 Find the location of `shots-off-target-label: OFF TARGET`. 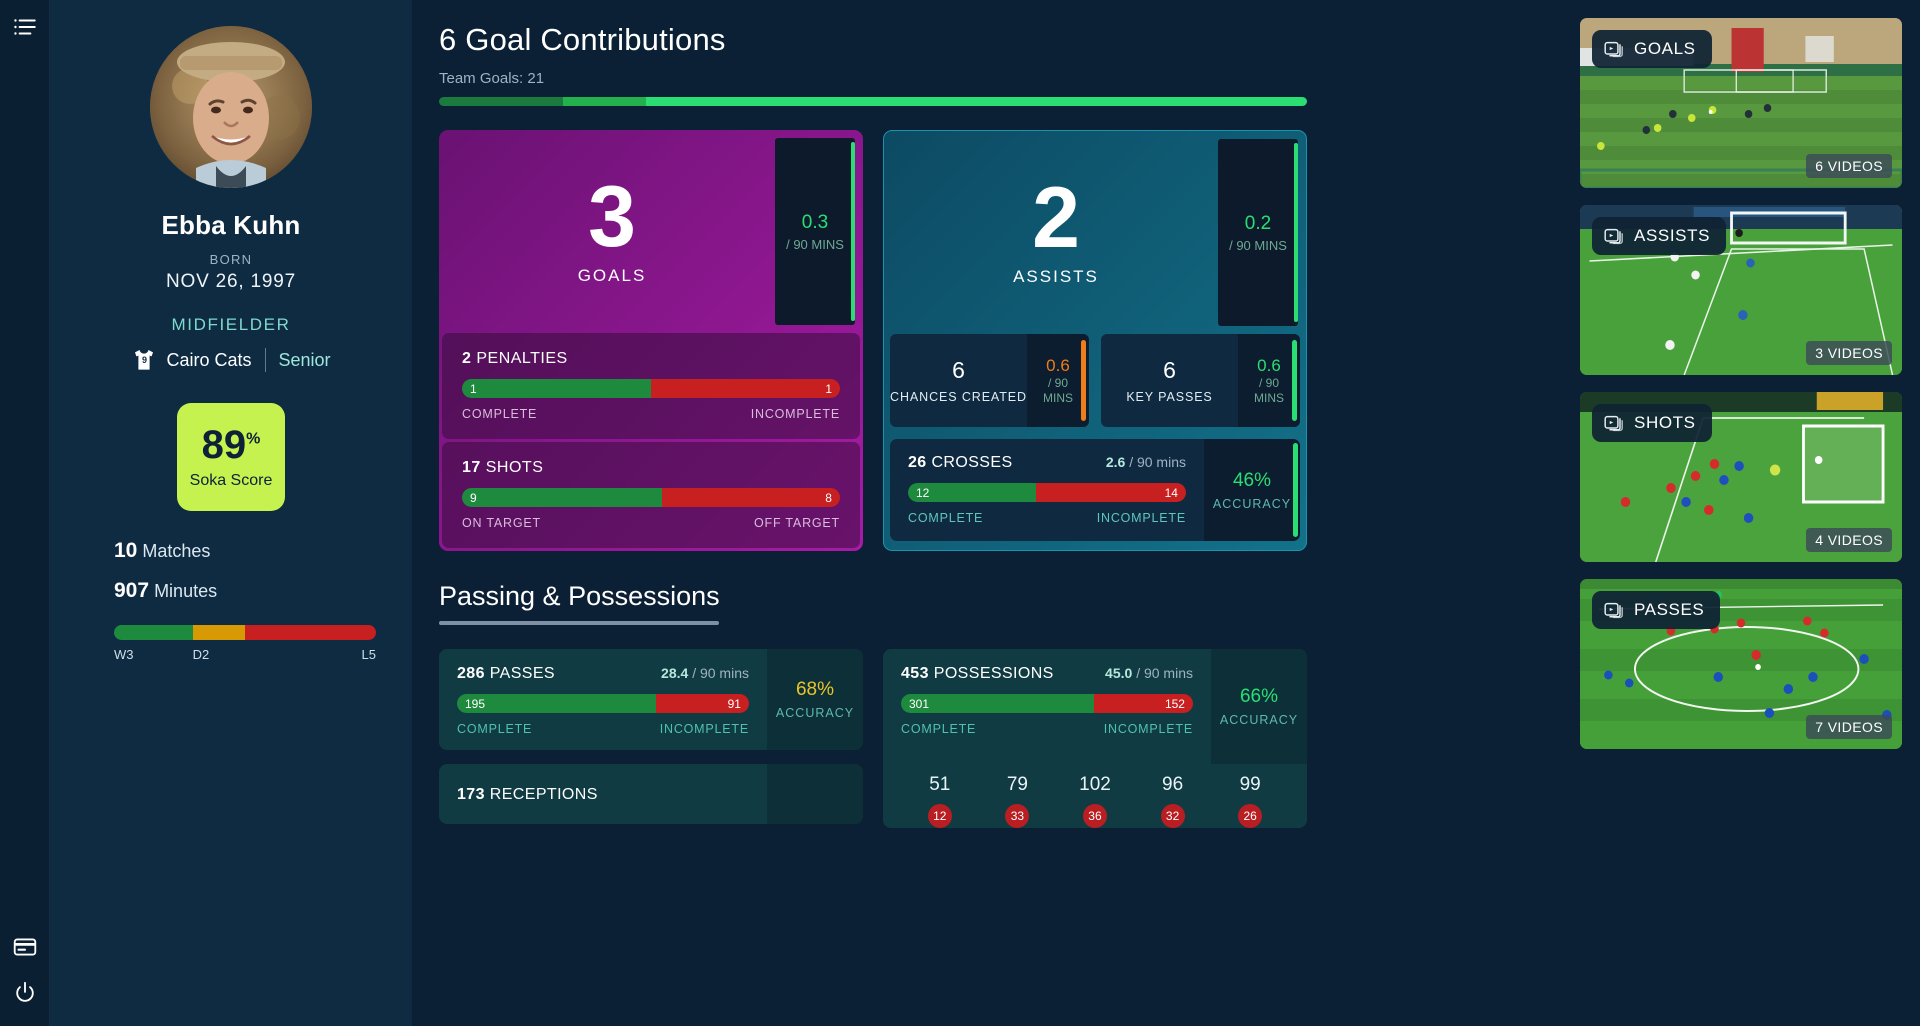

shots-off-target-label: OFF TARGET is located at coordinates (796, 523).